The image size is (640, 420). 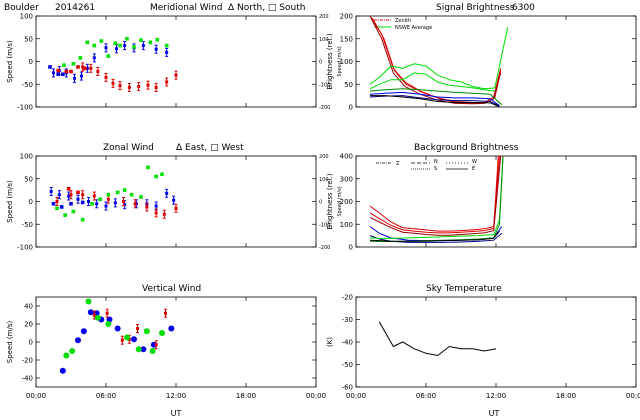 I want to click on zonal-ytick-right-label: 0, so click(x=320, y=203).